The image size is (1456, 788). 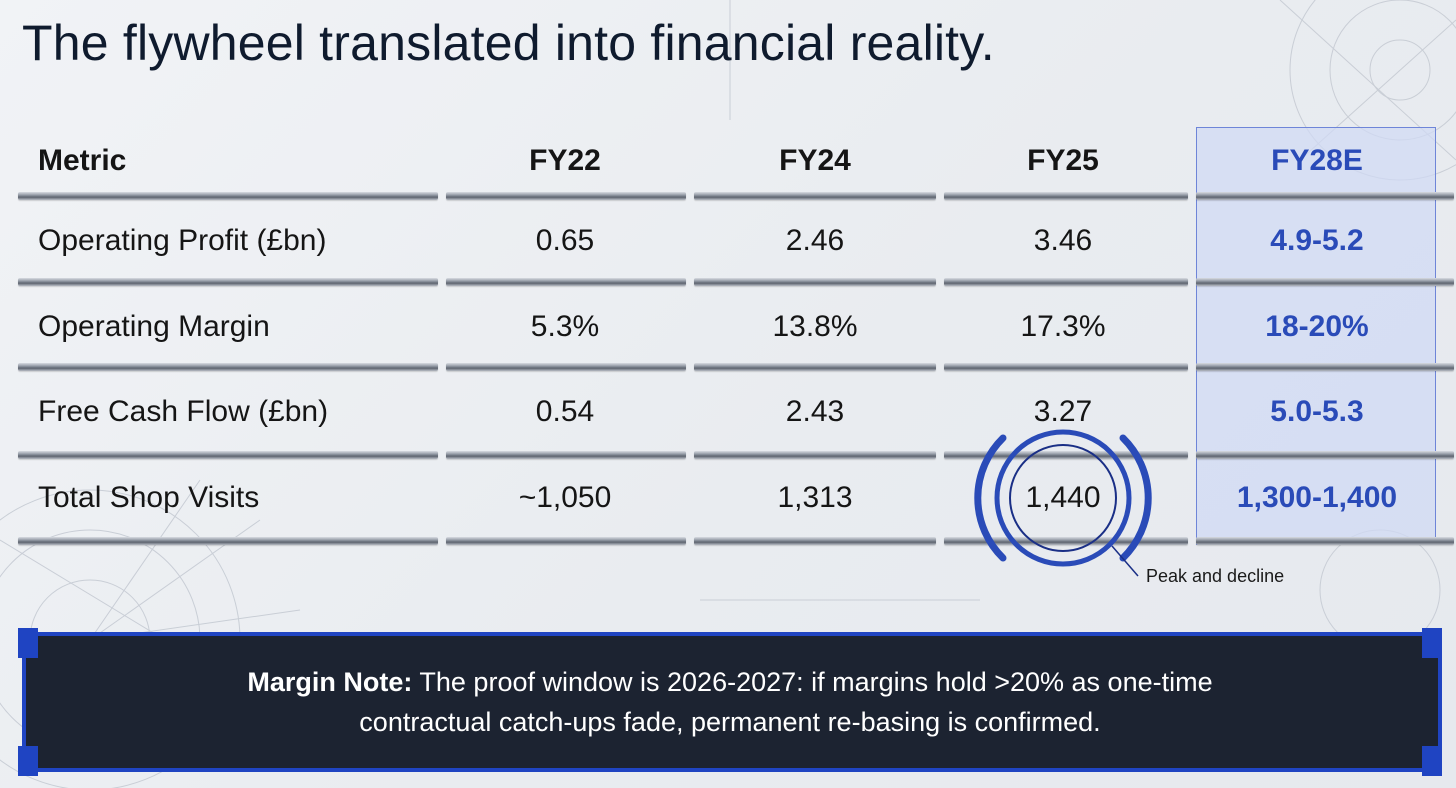 I want to click on cell-operating-profit-fy24: 2.46, so click(x=815, y=240).